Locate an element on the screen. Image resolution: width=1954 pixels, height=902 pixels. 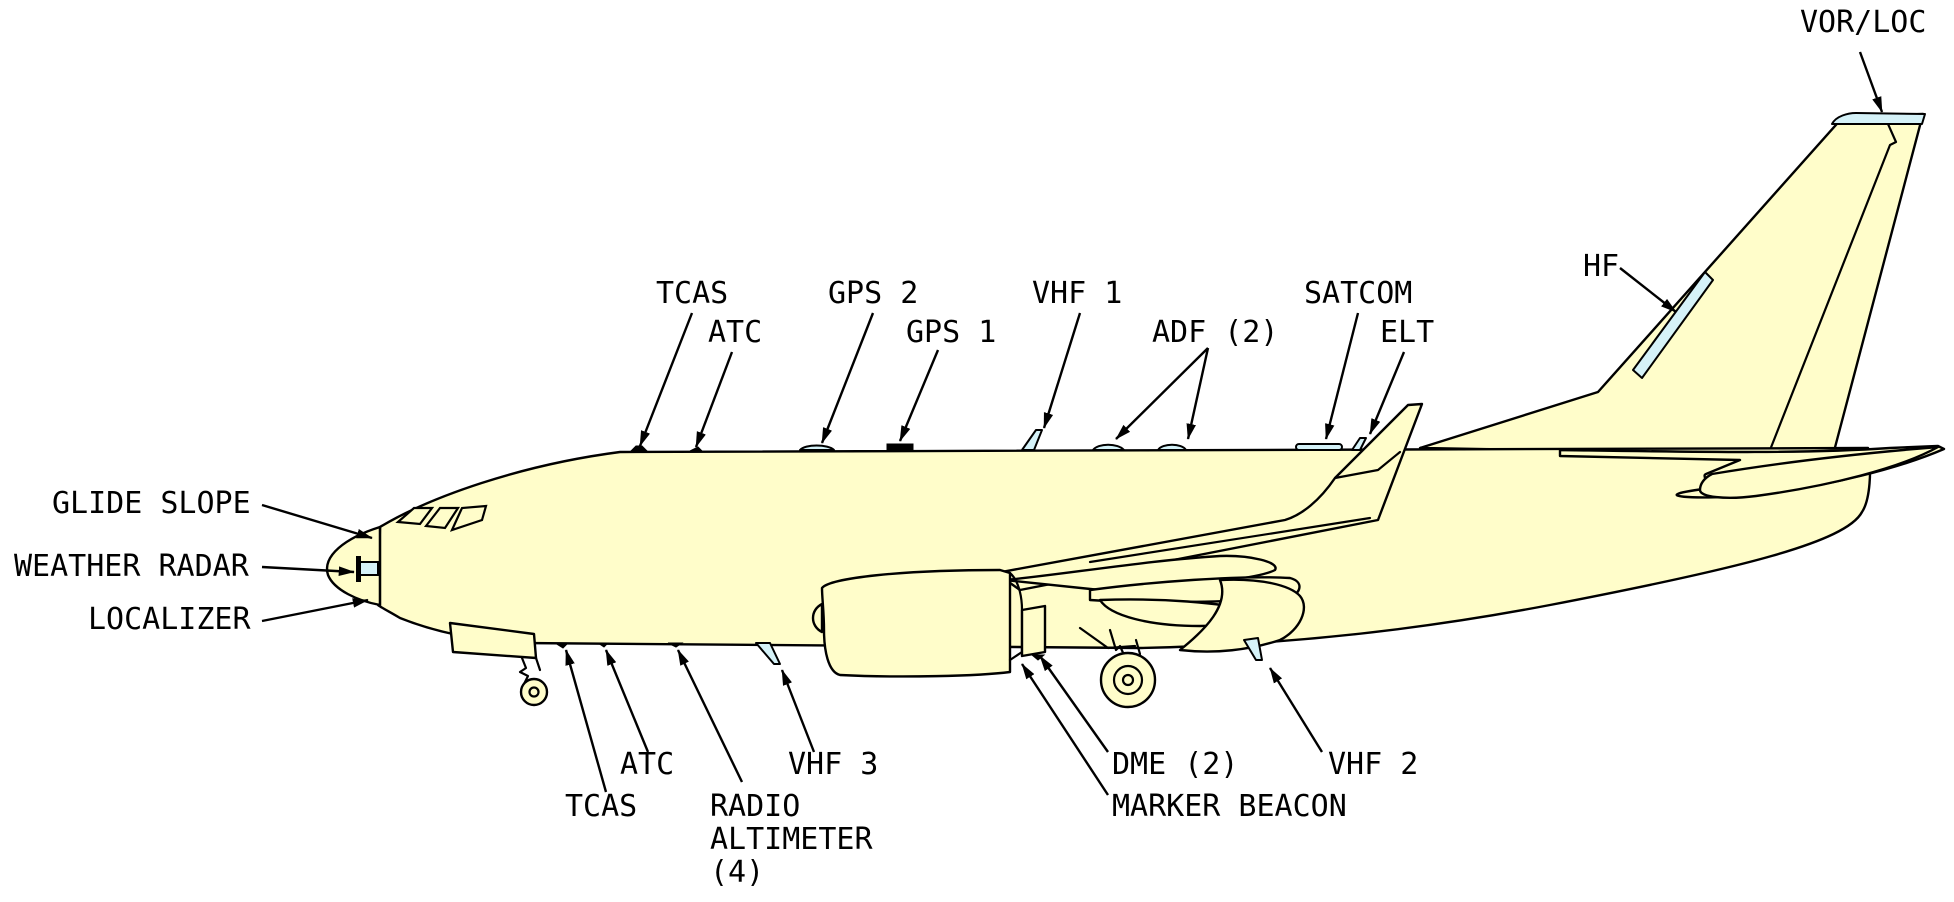
gps2-antenna is located at coordinates (817, 447).